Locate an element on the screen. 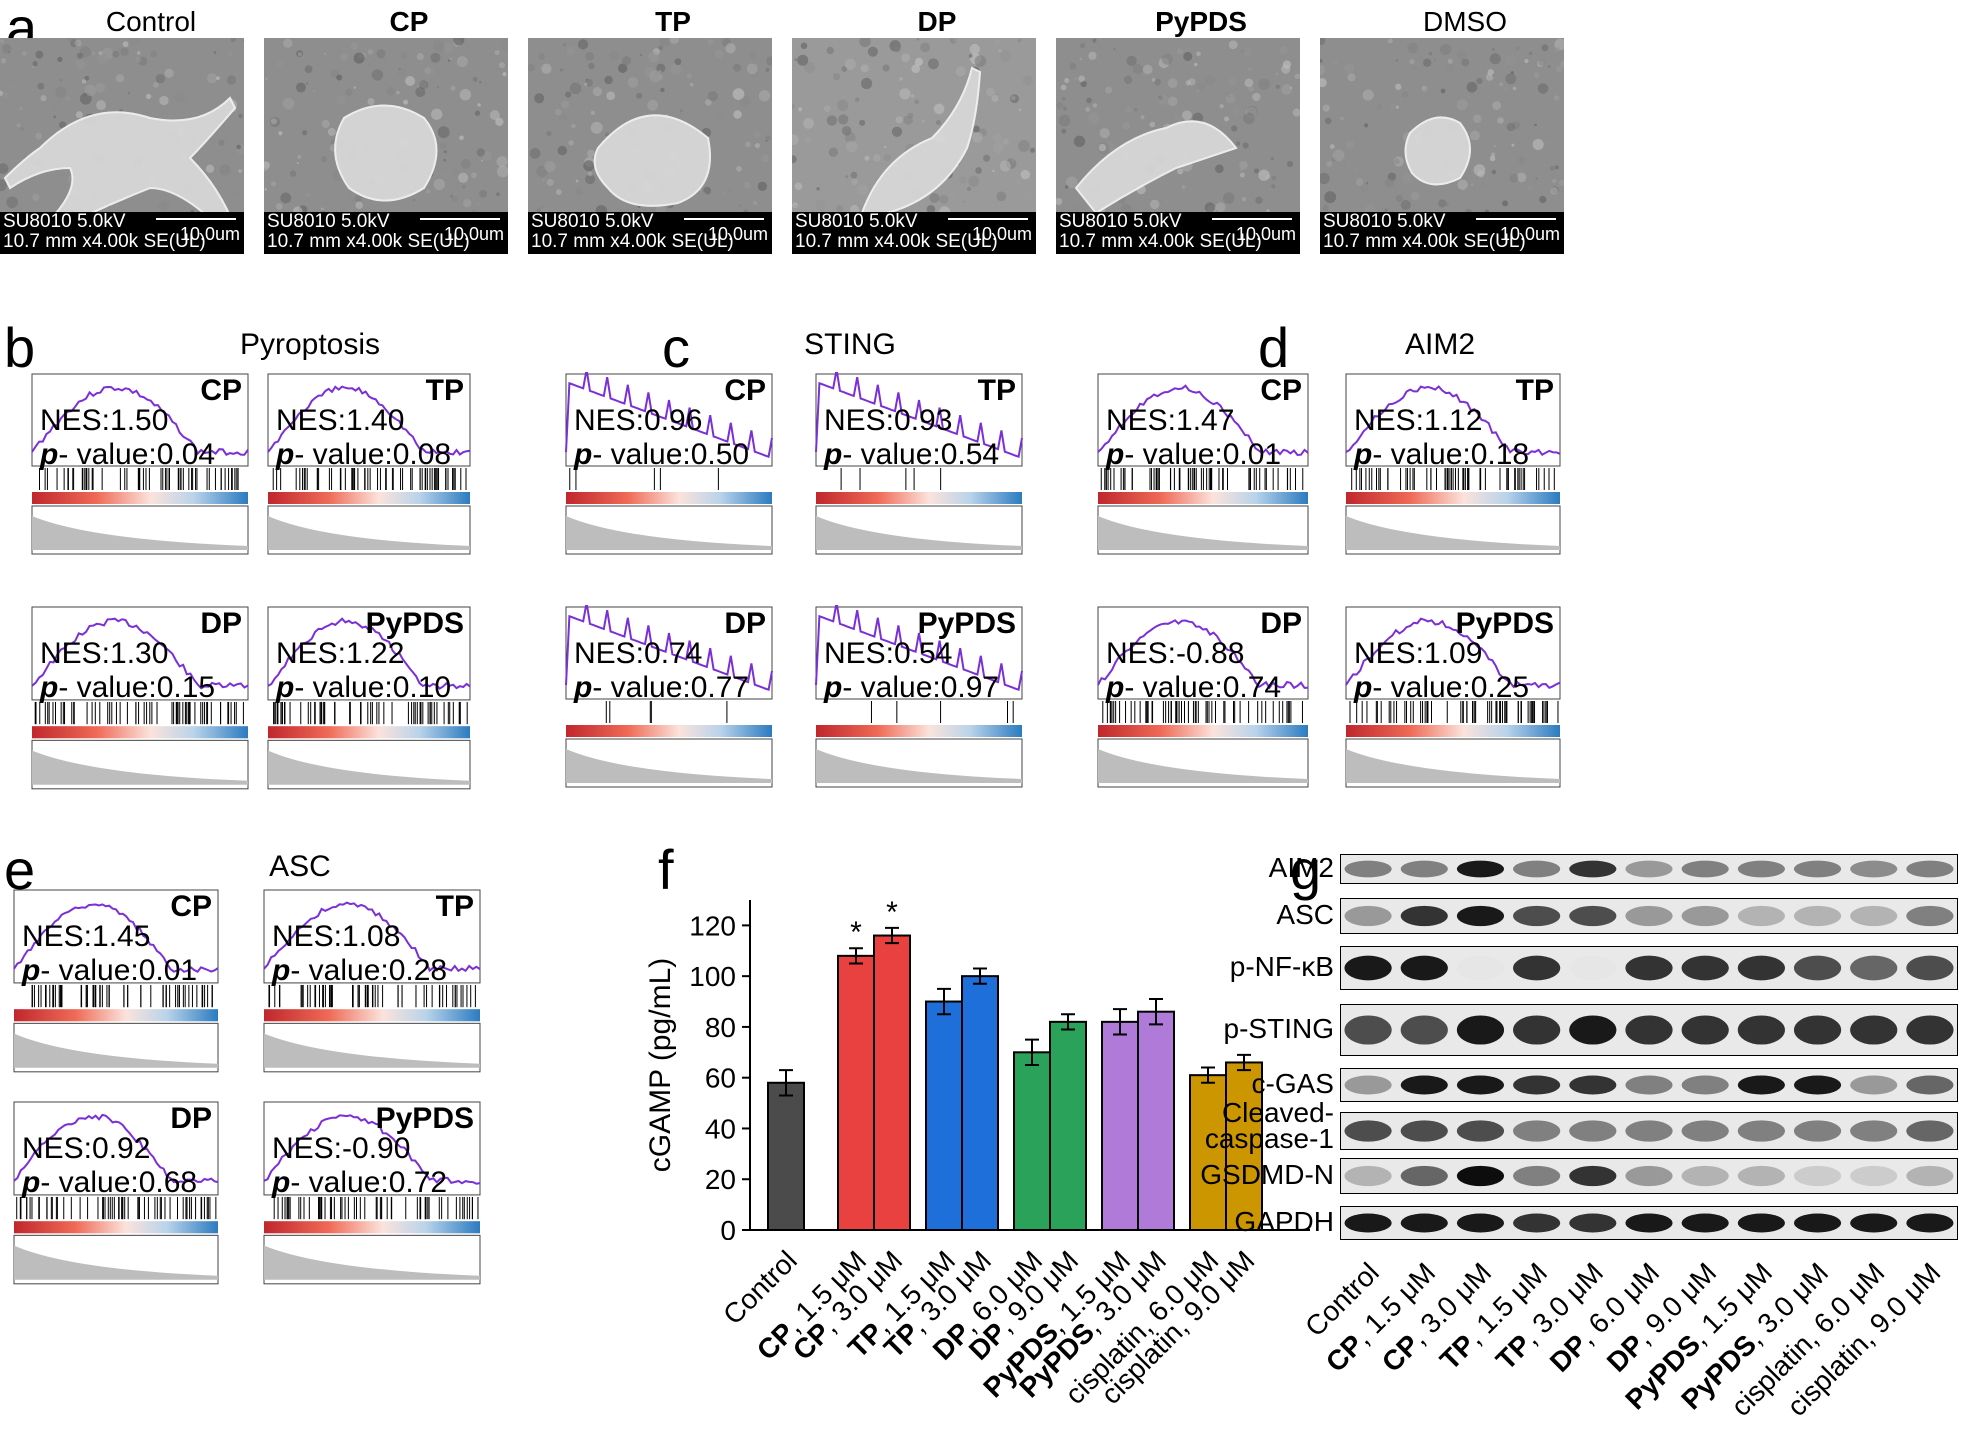  blot-row-label: p-STING is located at coordinates (1278, 1028).